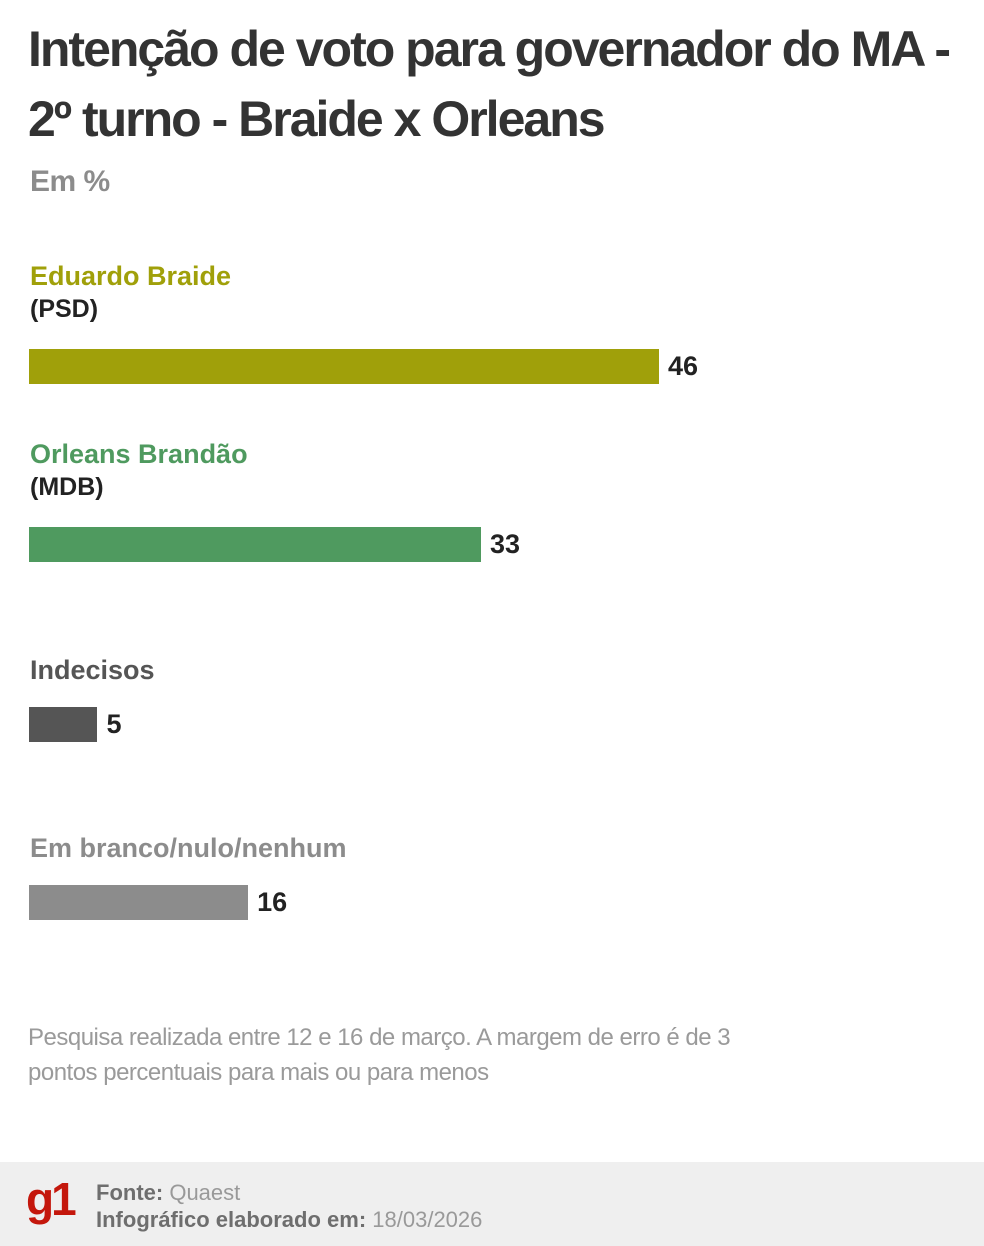 The width and height of the screenshot is (984, 1246). What do you see at coordinates (70, 181) in the screenshot?
I see `chart-subtitle: Em %` at bounding box center [70, 181].